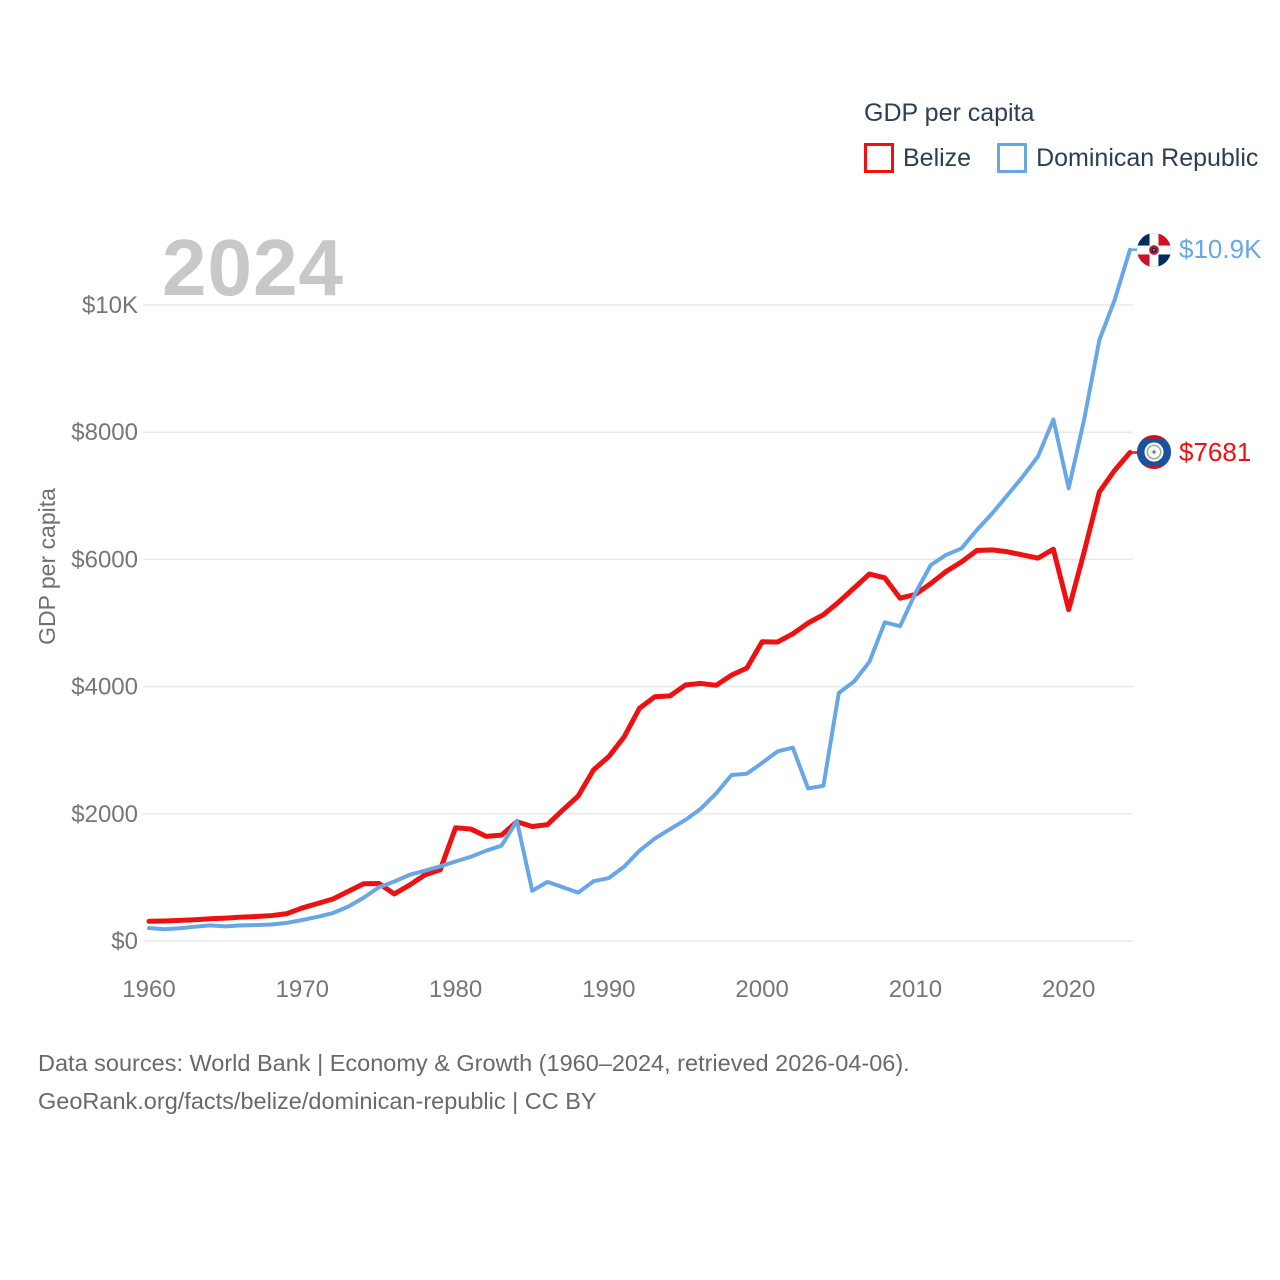 The height and width of the screenshot is (1280, 1280). Describe the element at coordinates (1220, 249) in the screenshot. I see `dominican-republic-end-value: $10.9K` at that location.